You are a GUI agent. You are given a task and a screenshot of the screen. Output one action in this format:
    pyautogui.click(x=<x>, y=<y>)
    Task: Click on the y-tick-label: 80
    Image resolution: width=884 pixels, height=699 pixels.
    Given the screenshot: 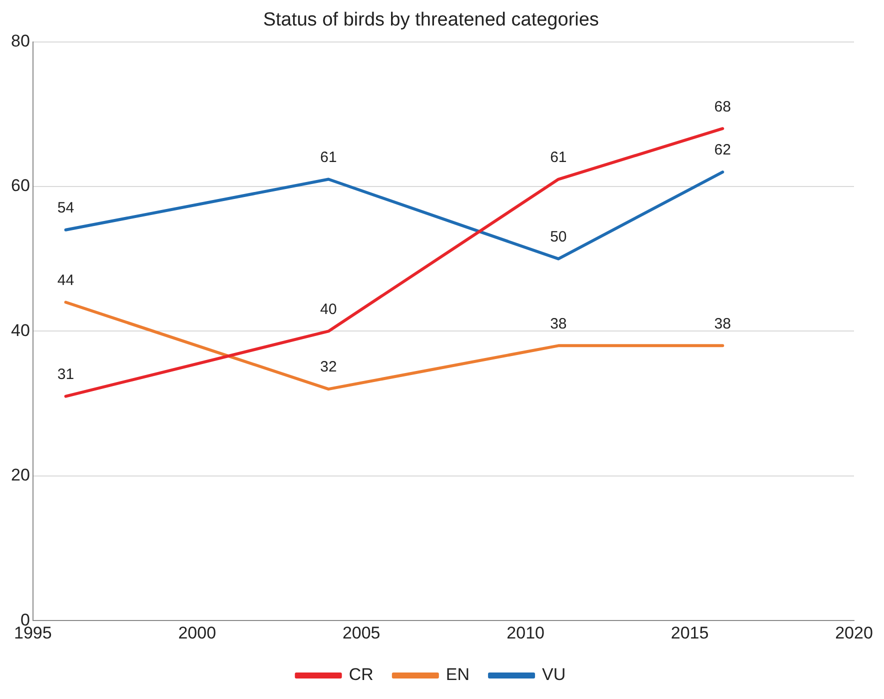 What is the action you would take?
    pyautogui.click(x=20, y=40)
    